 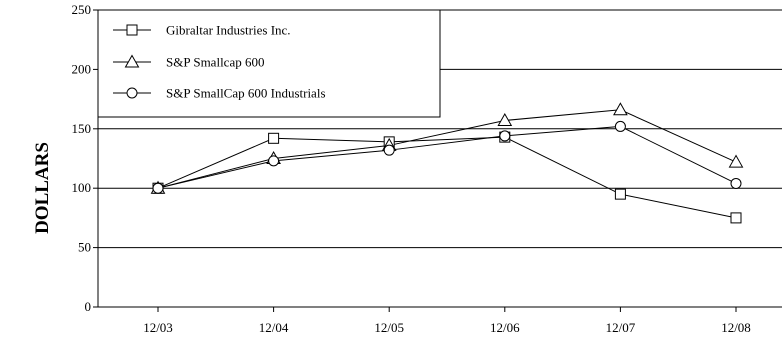 I want to click on legend-item-s-p-smallcap-600-industrials: S&P SmallCap 600 Industrials, so click(x=219, y=93).